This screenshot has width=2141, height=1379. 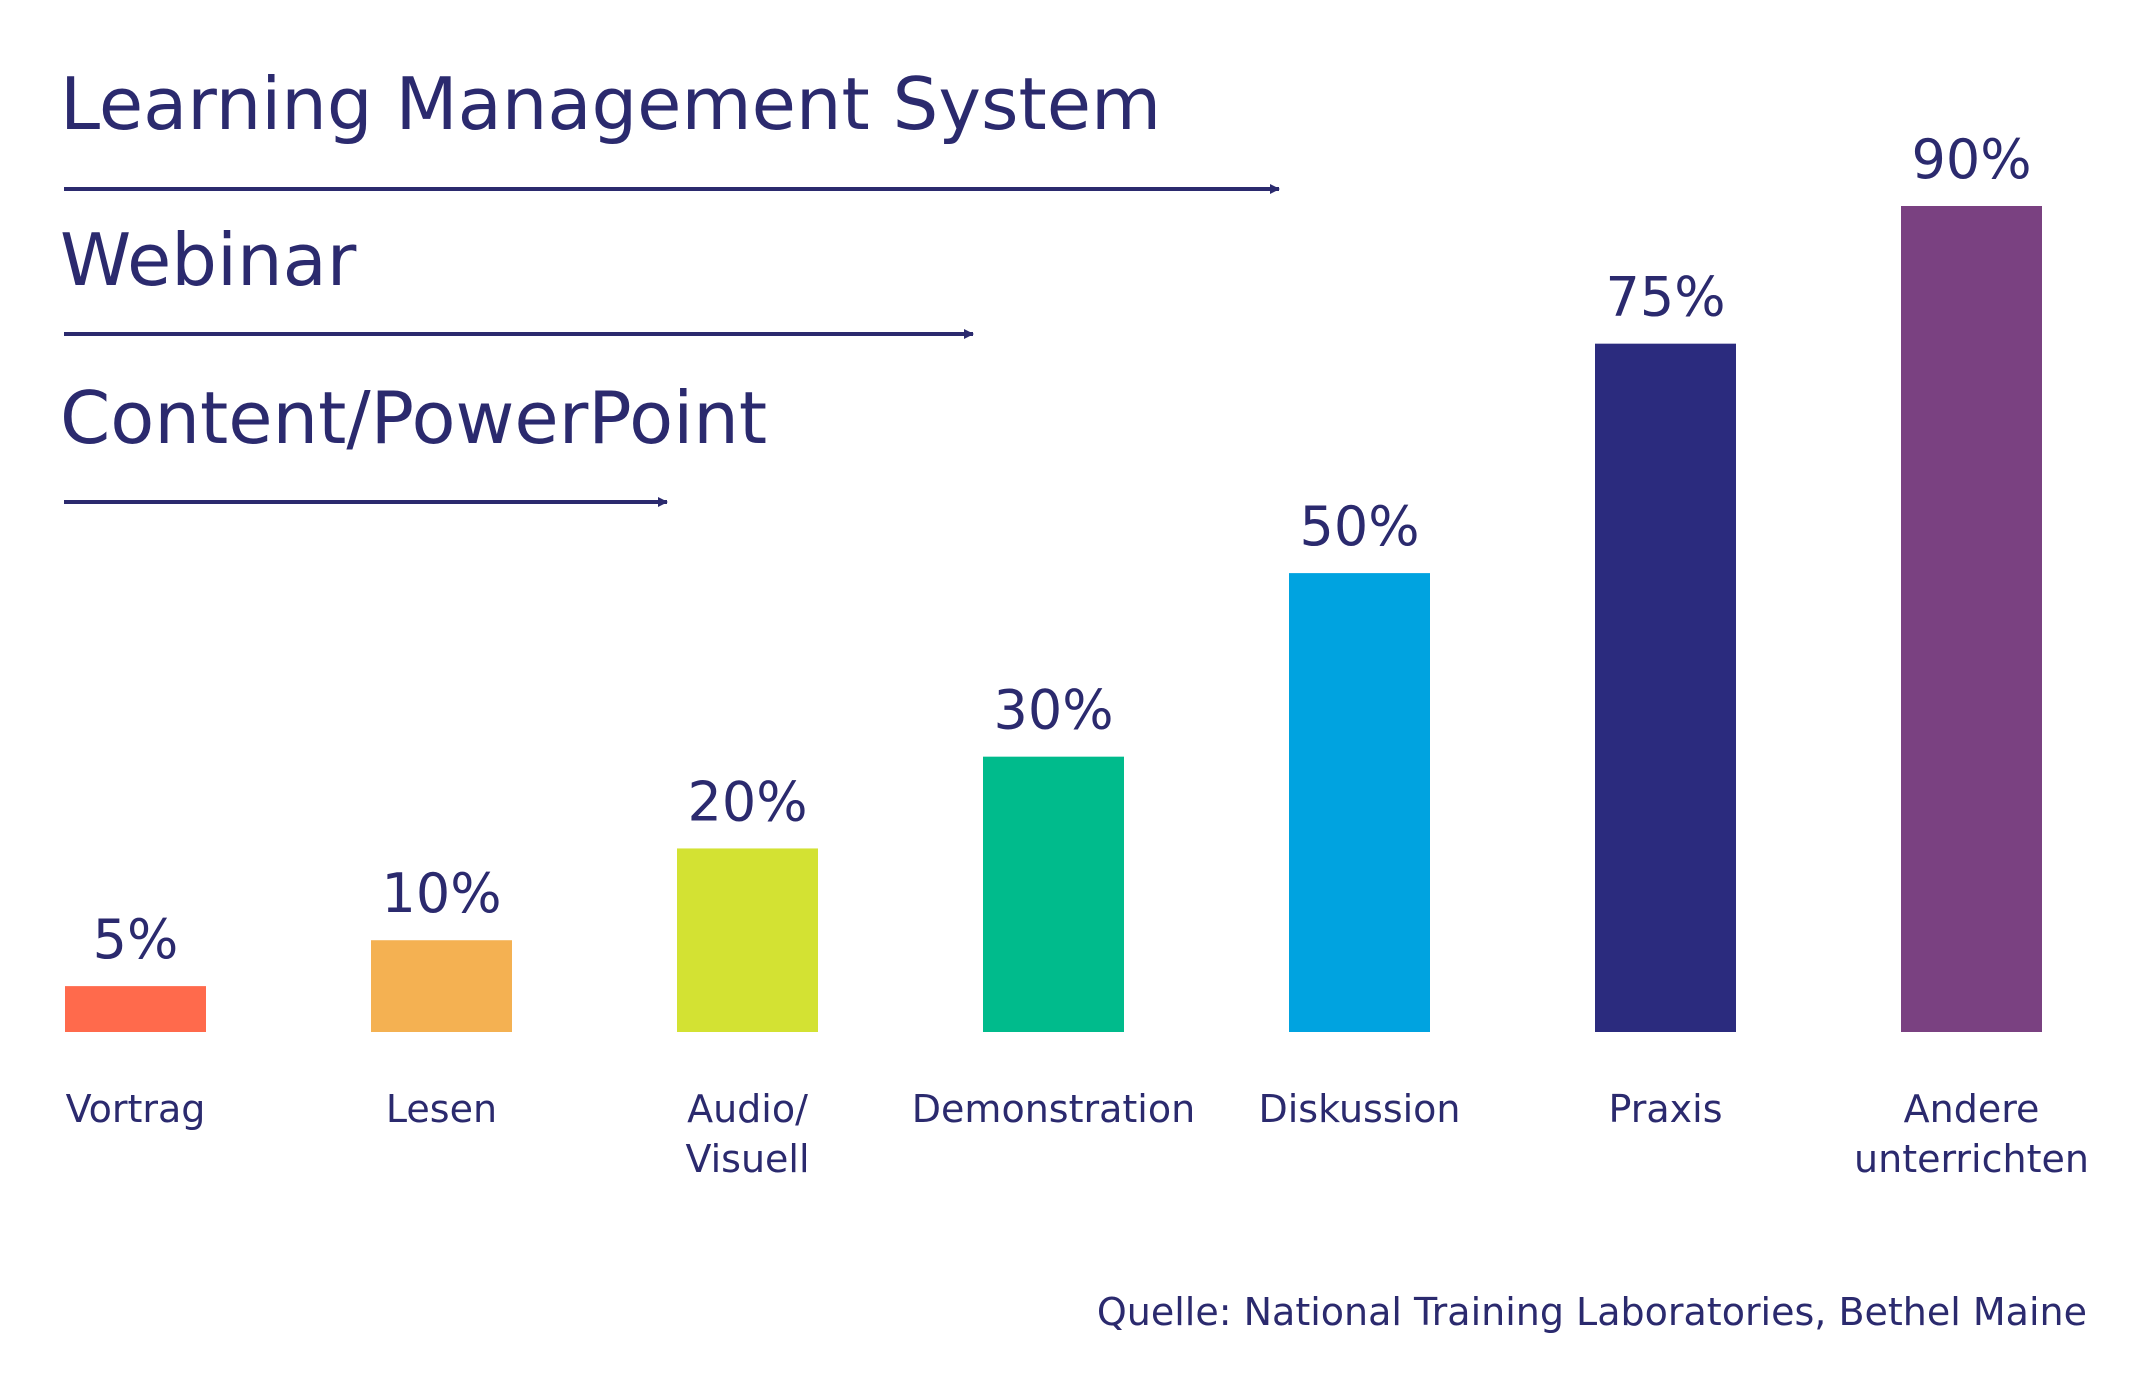 I want to click on bar-praxis, so click(x=1665, y=688).